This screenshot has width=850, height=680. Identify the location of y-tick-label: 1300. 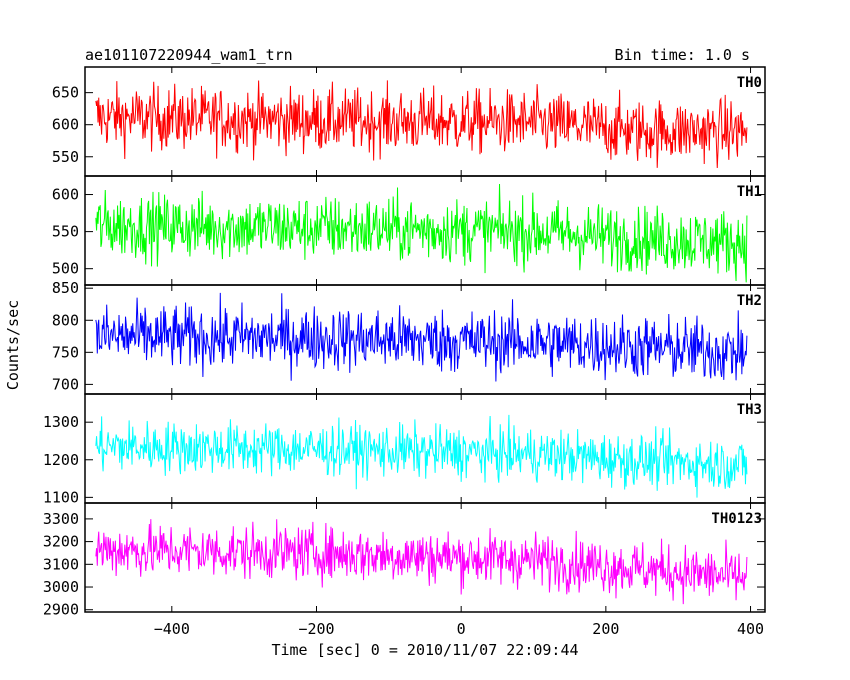
(61, 422).